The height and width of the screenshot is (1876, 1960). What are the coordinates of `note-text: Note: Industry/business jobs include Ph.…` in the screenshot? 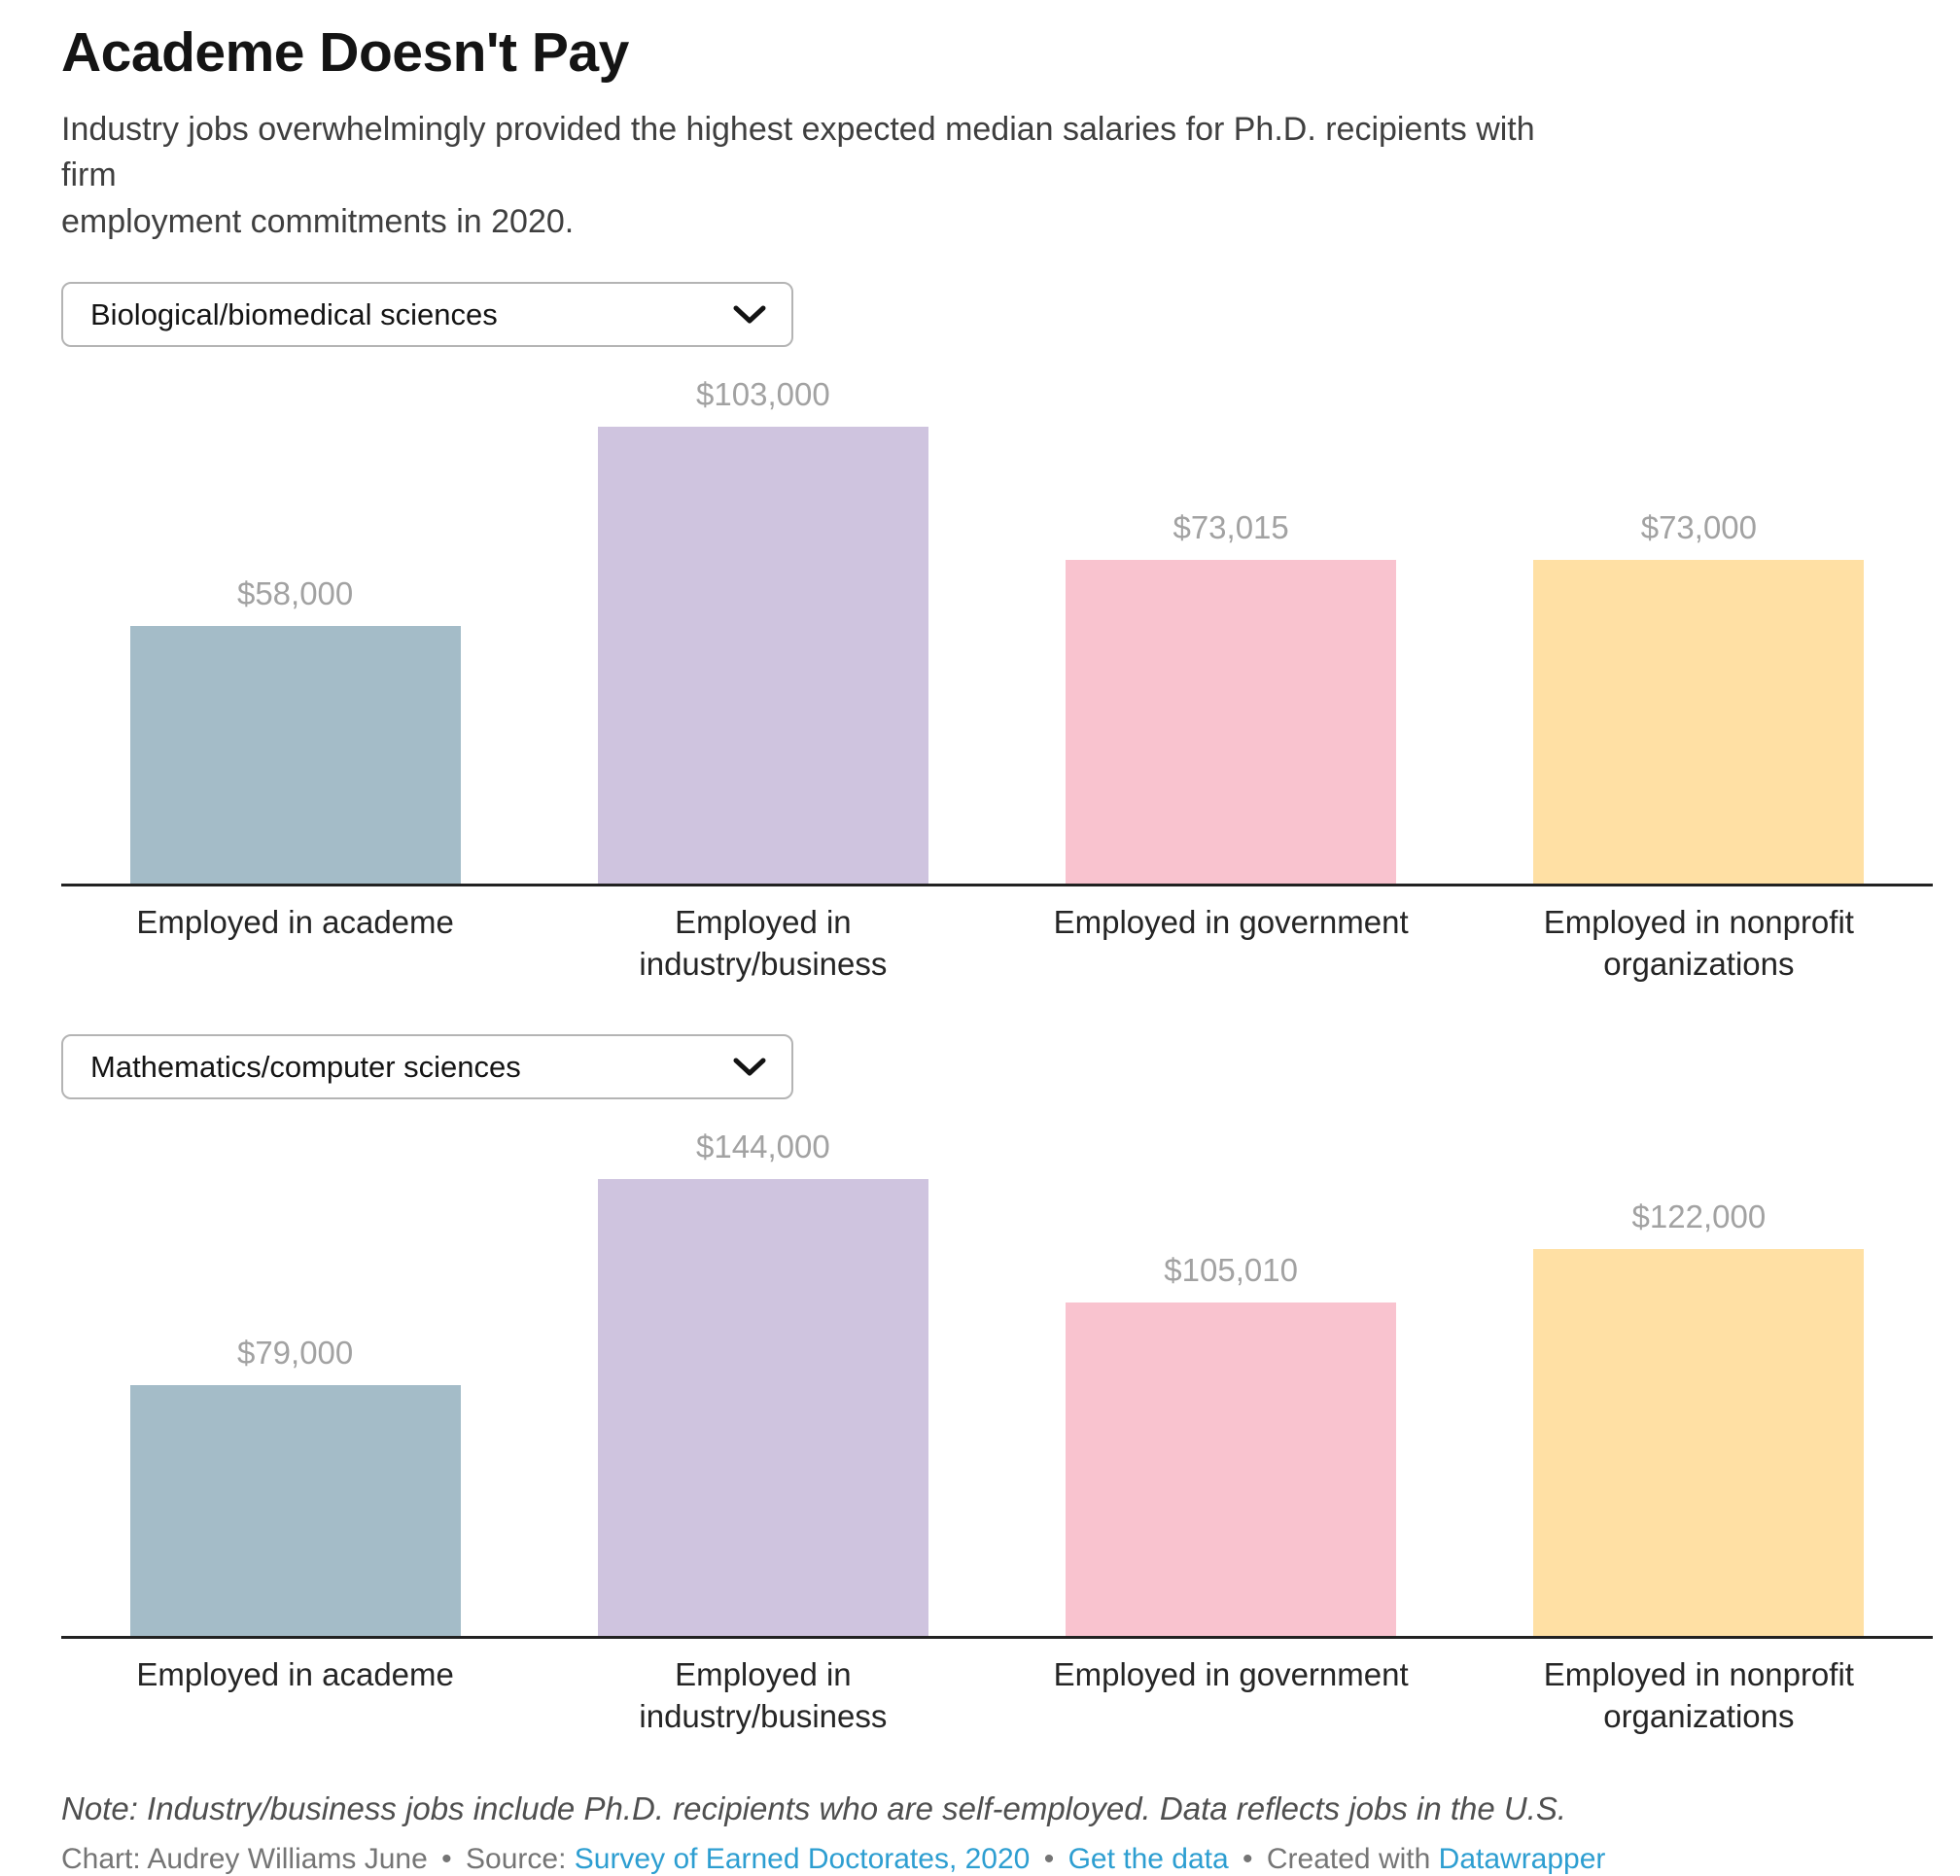 It's located at (814, 1808).